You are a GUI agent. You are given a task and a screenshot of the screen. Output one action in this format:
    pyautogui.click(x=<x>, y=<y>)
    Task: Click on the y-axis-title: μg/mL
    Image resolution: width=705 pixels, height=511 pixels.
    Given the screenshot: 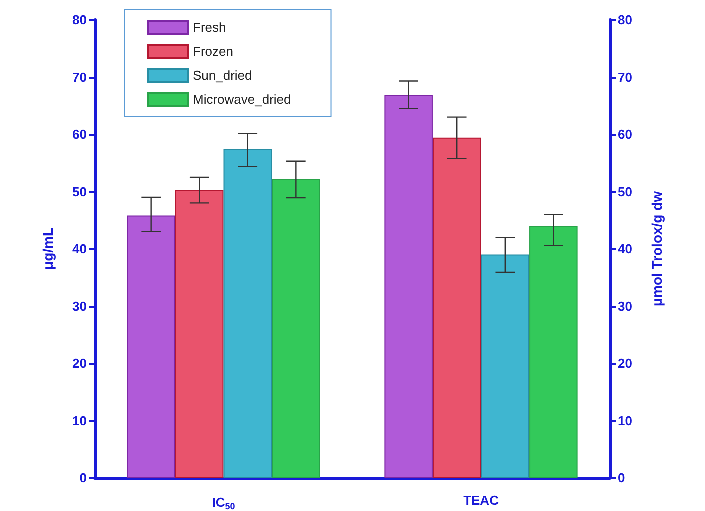 What is the action you would take?
    pyautogui.click(x=48, y=249)
    